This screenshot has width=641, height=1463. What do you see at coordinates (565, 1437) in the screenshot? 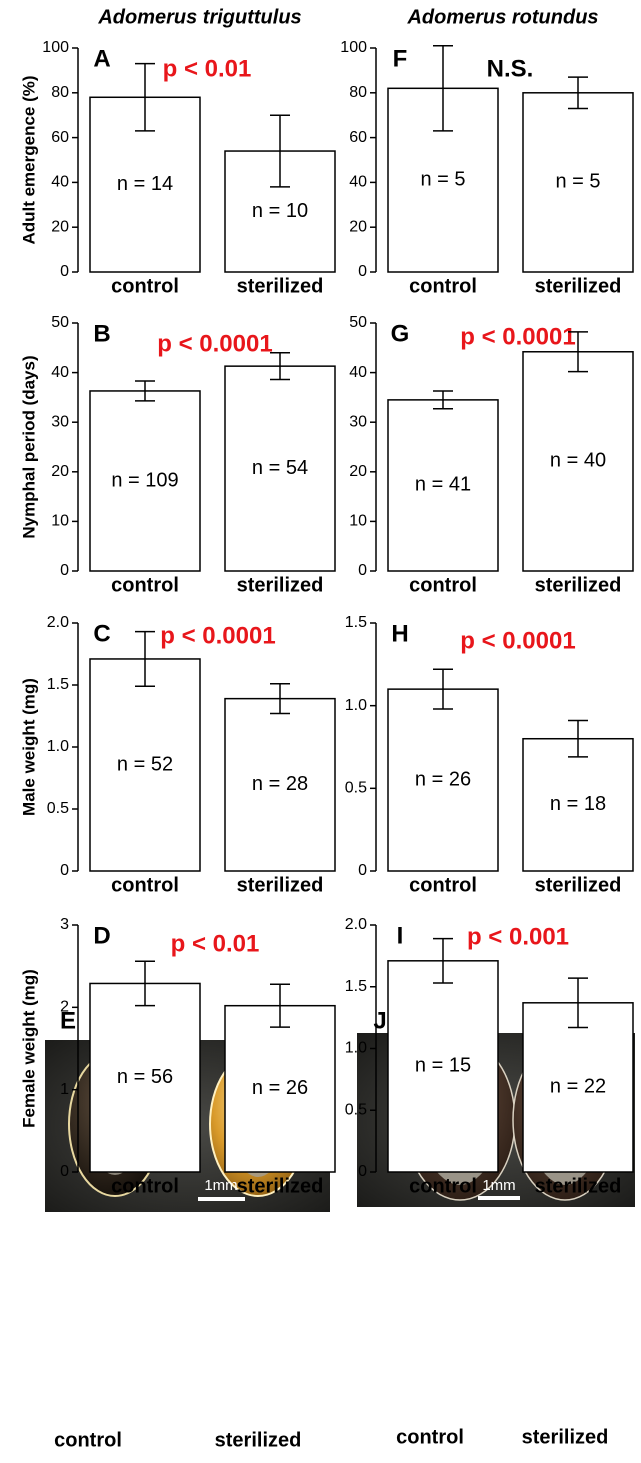
I see `photo-label: sterilized` at bounding box center [565, 1437].